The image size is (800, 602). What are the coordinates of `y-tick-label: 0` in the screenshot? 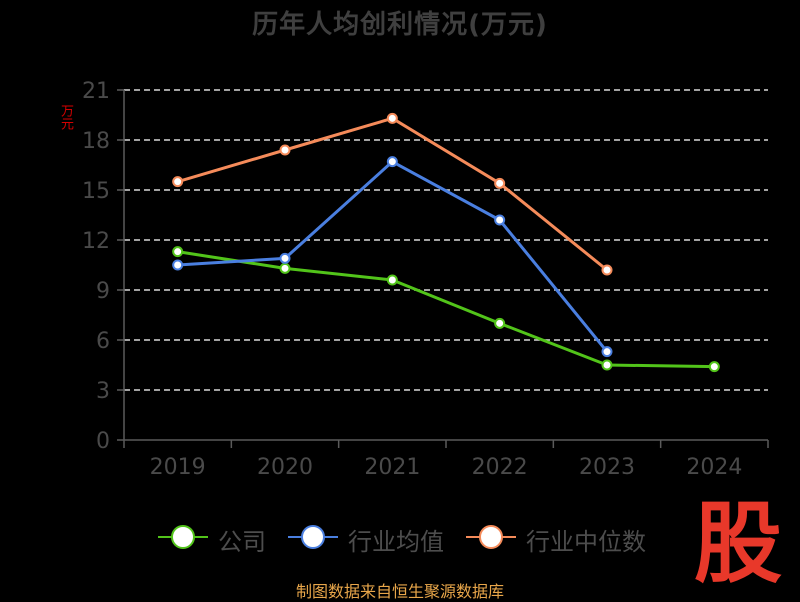 It's located at (103, 441).